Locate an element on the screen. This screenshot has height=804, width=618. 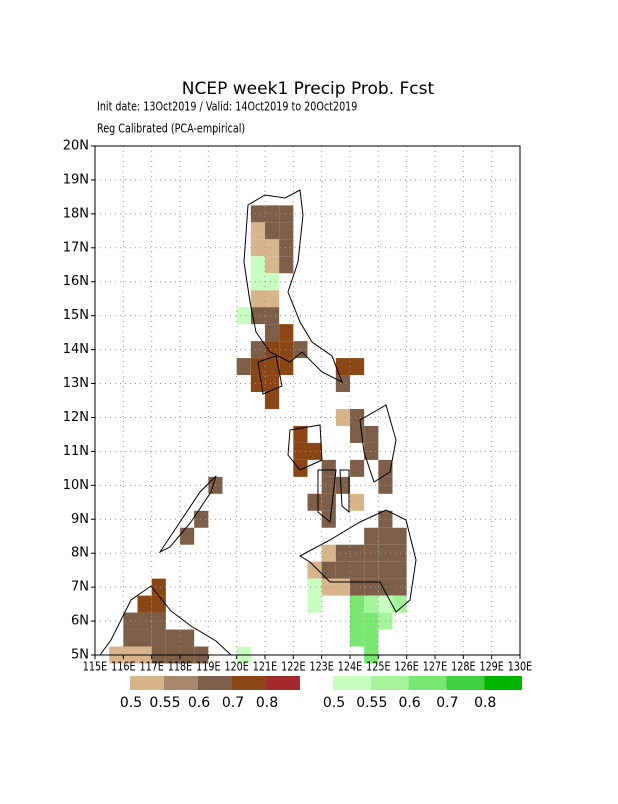
x-tick-label: 115E is located at coordinates (95, 666).